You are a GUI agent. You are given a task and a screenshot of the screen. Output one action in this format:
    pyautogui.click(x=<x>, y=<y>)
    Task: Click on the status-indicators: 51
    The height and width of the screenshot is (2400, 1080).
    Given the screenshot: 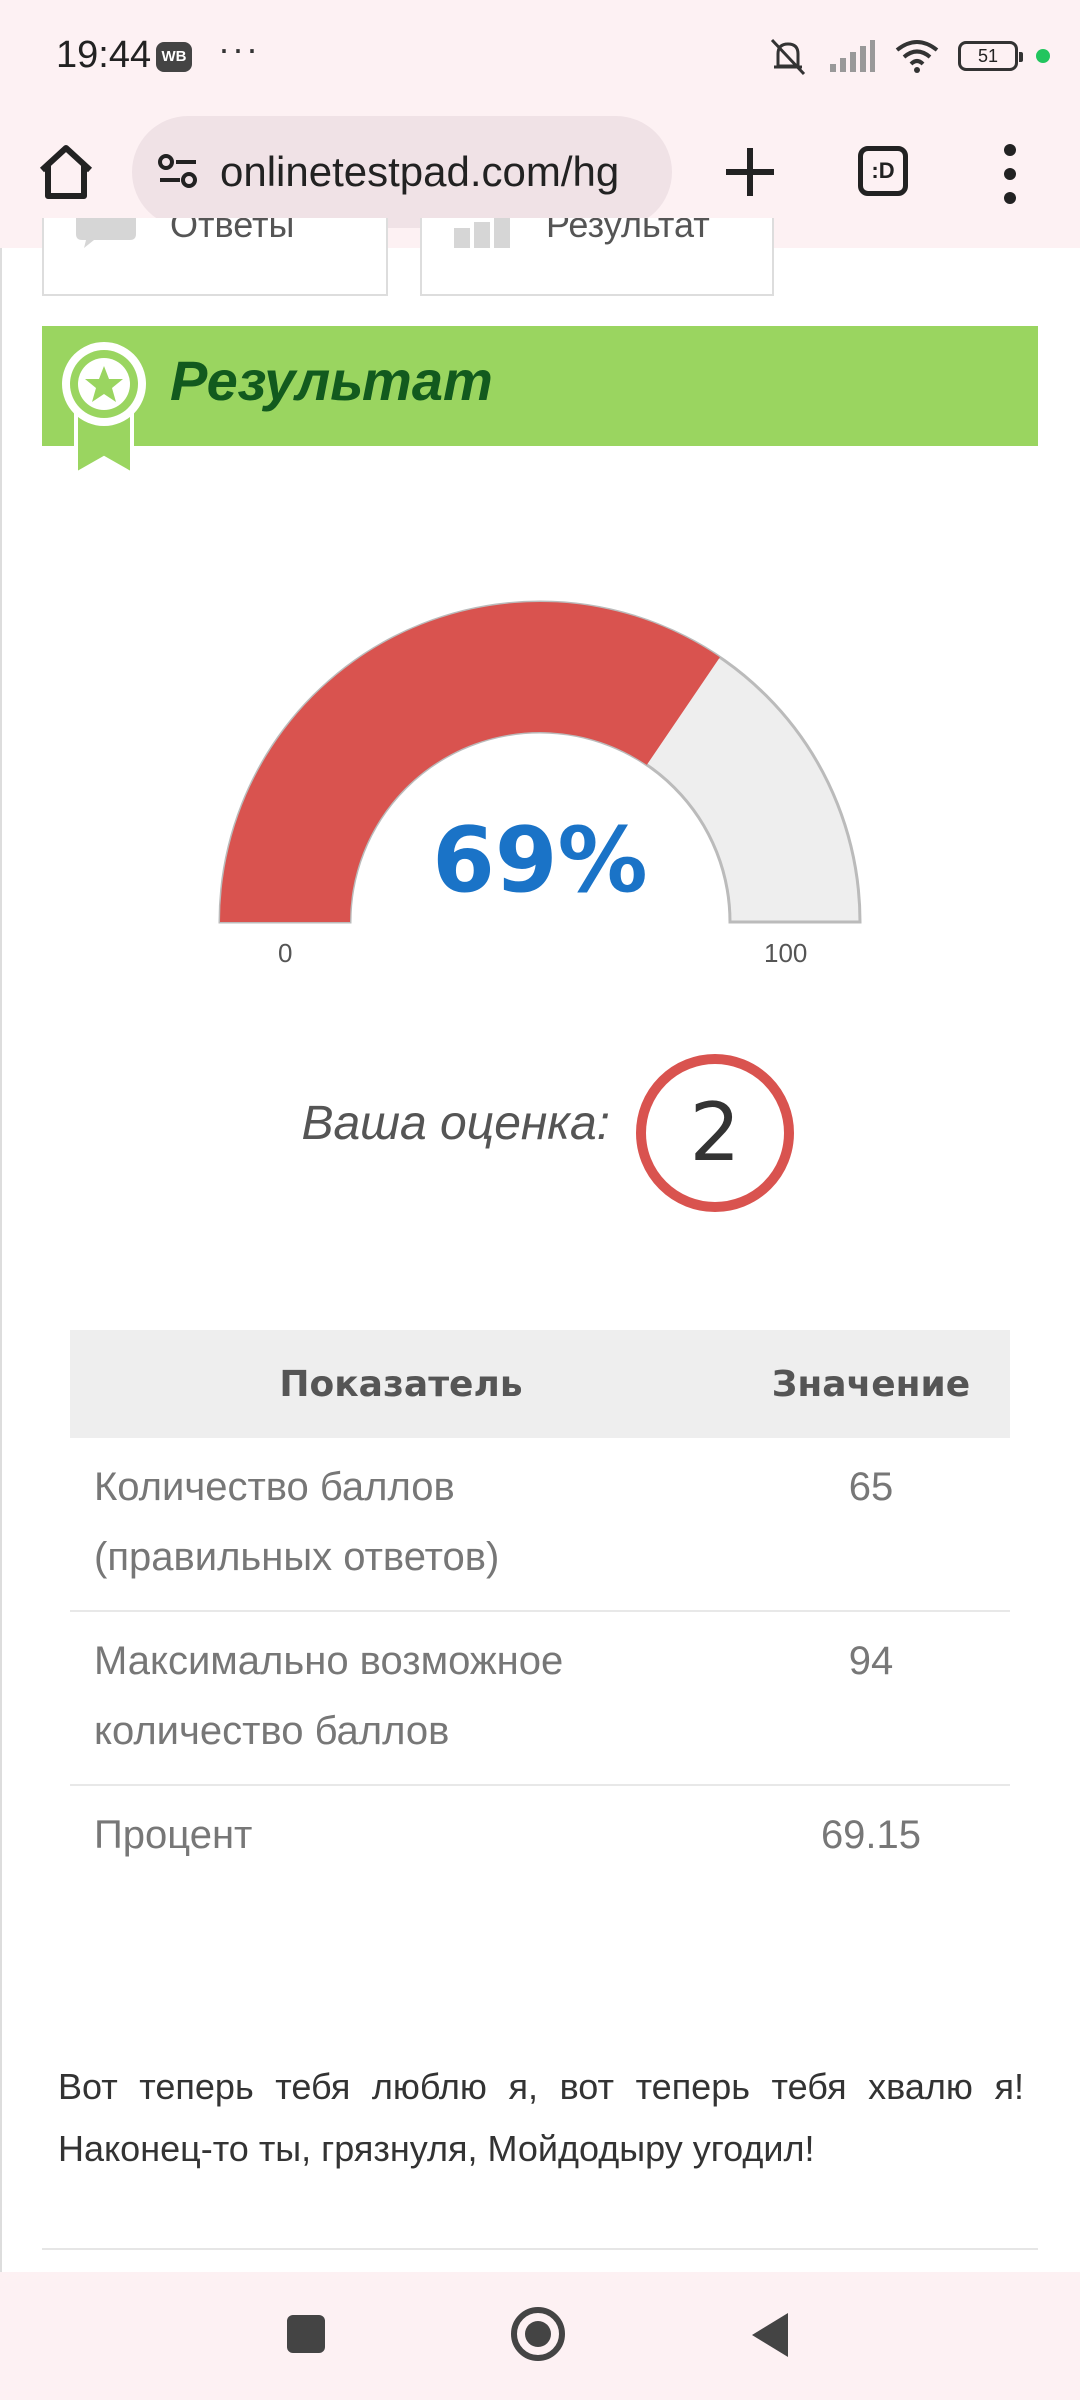 What is the action you would take?
    pyautogui.click(x=908, y=56)
    